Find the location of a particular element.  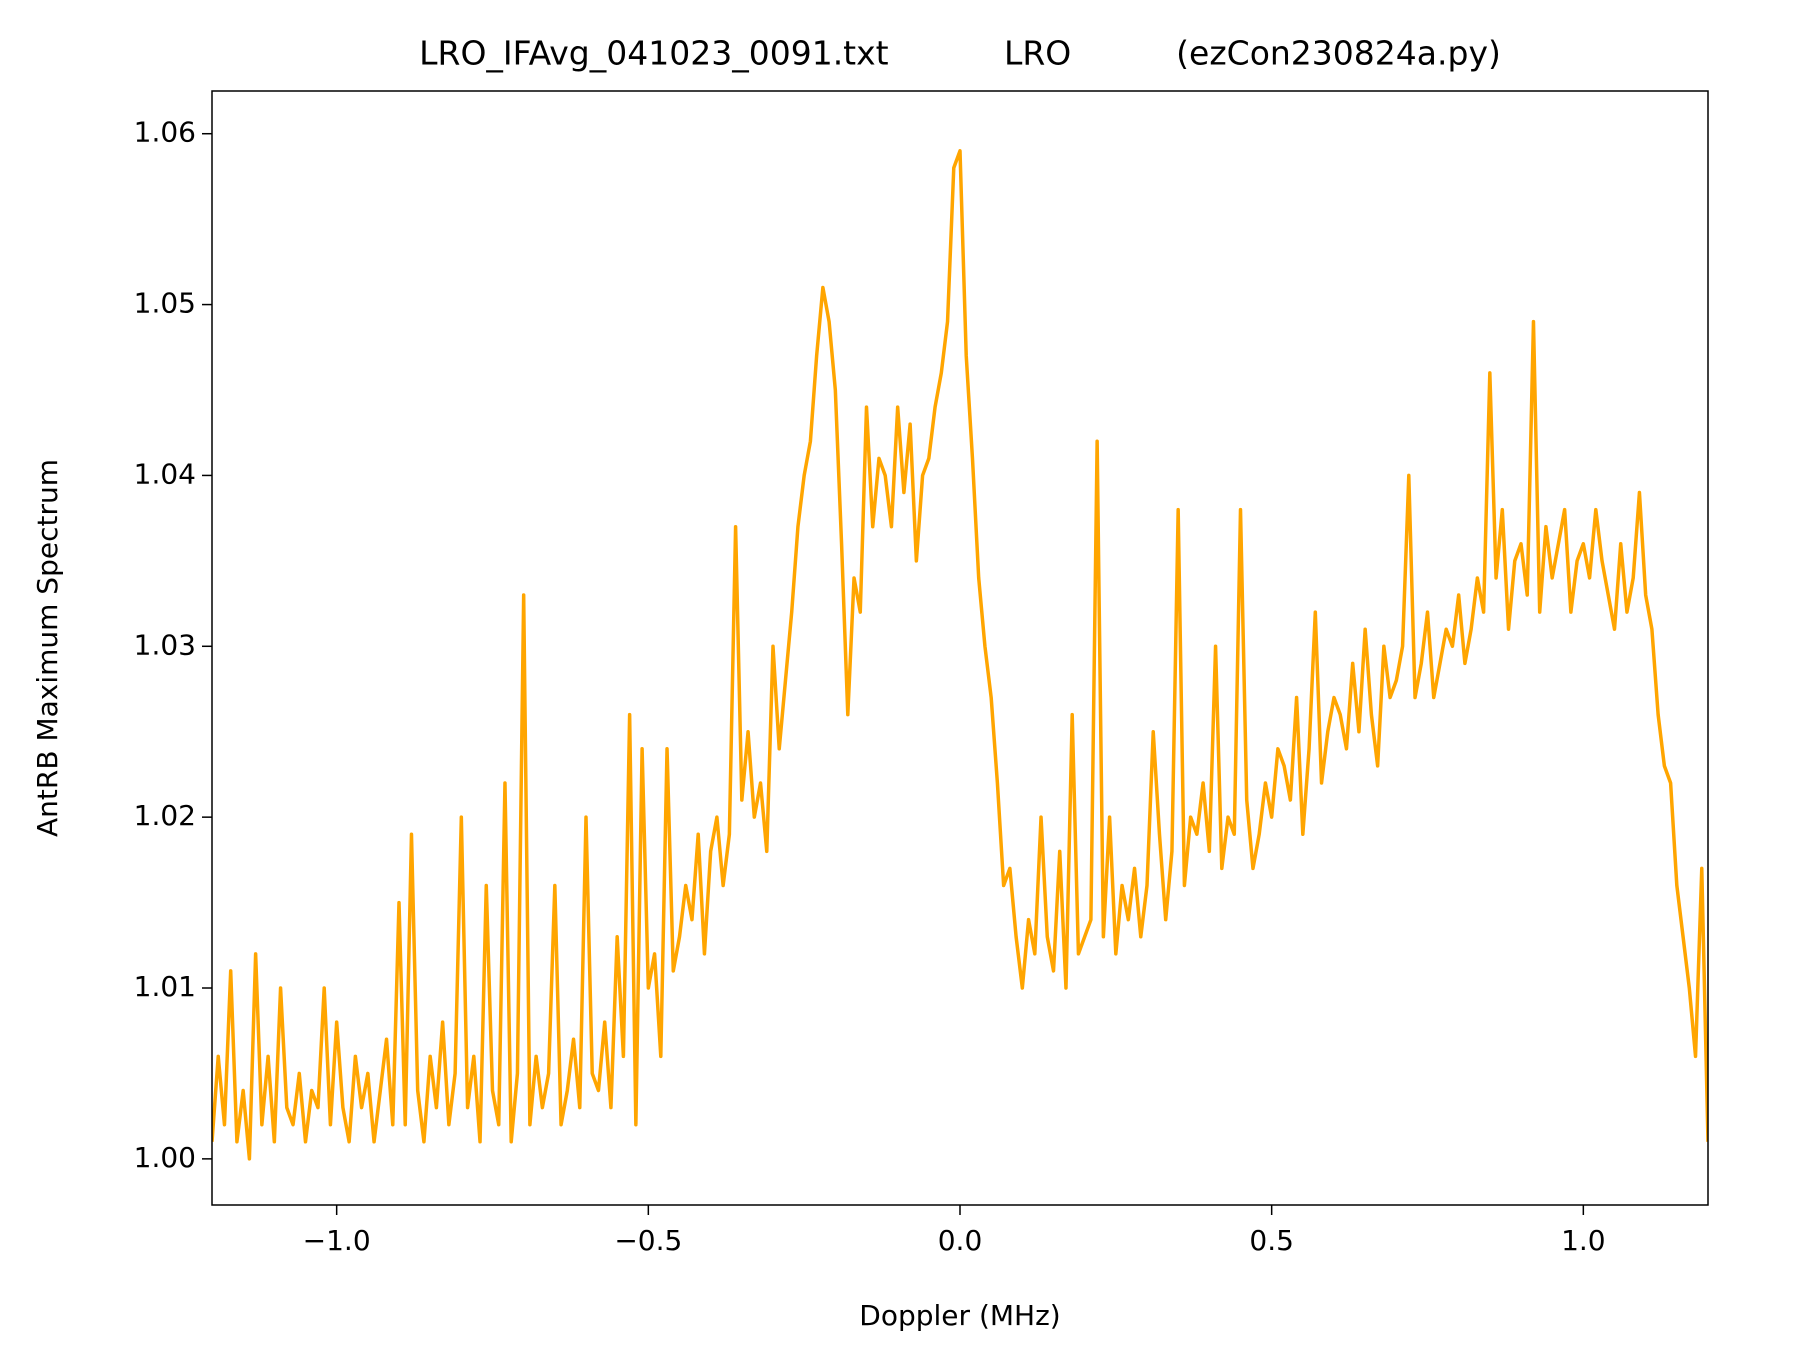

x-tick-label: 1.0 is located at coordinates (1583, 1240).